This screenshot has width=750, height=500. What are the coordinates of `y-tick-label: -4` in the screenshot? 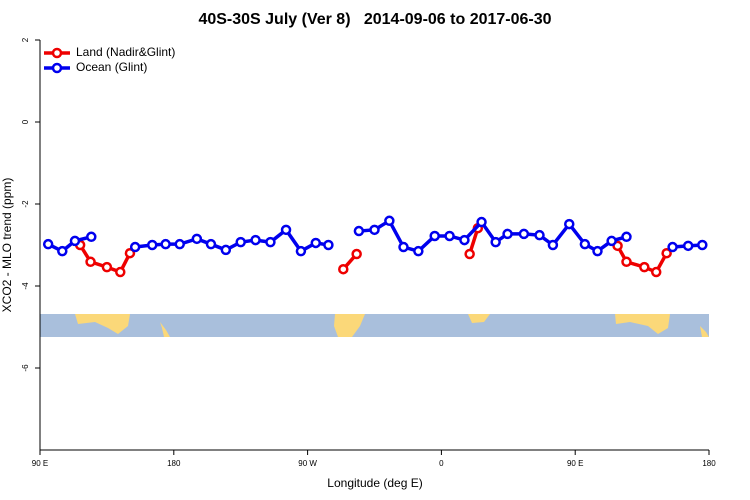 It's located at (25, 286).